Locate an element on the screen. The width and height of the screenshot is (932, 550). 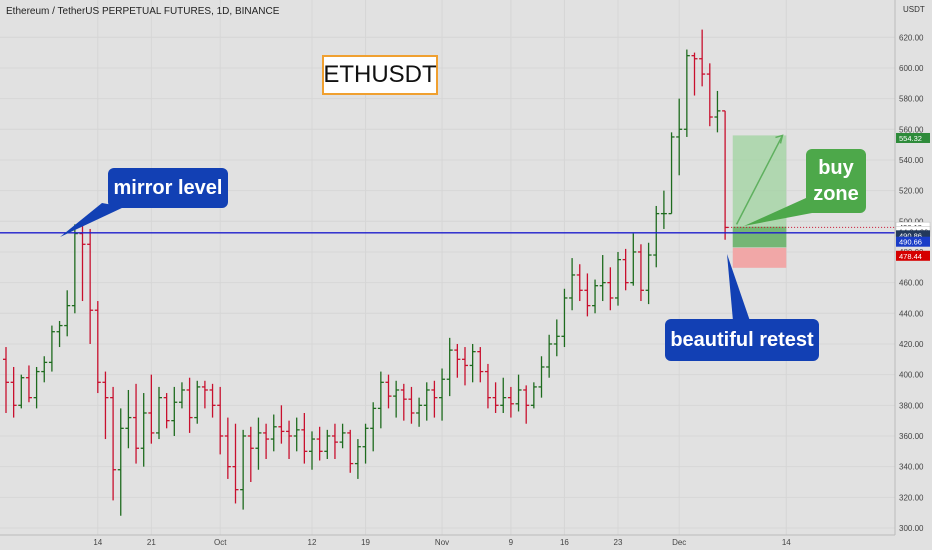
time-tick-label: 23 is located at coordinates (618, 542).